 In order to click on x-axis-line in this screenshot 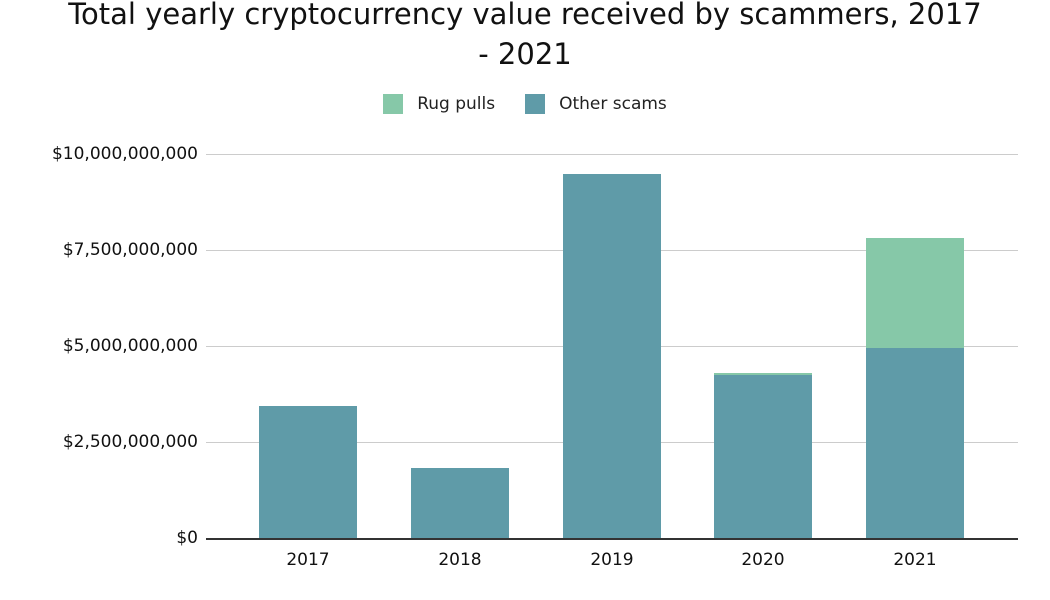, I will do `click(612, 539)`.